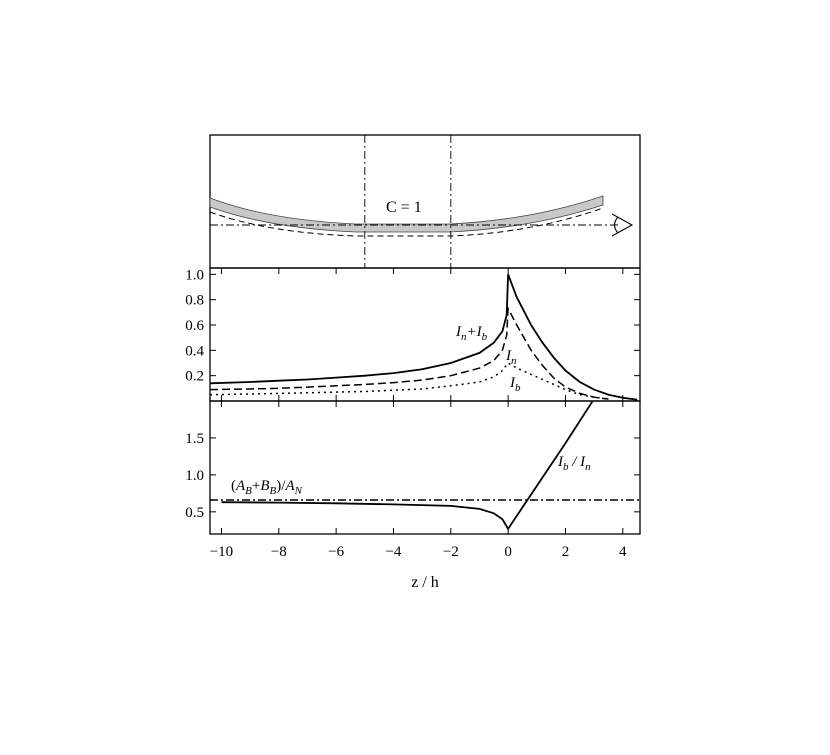 Image resolution: width=830 pixels, height=755 pixels. What do you see at coordinates (471, 333) in the screenshot?
I see `label-in-plus-ib: In+Ib` at bounding box center [471, 333].